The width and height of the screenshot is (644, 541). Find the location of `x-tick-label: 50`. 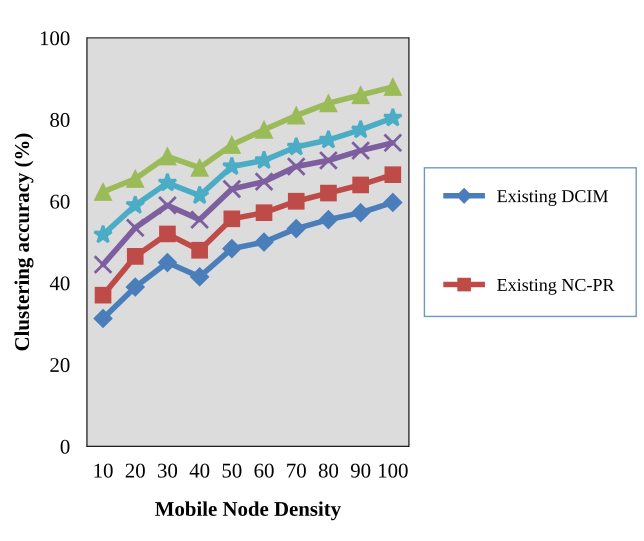

x-tick-label: 50 is located at coordinates (232, 471).